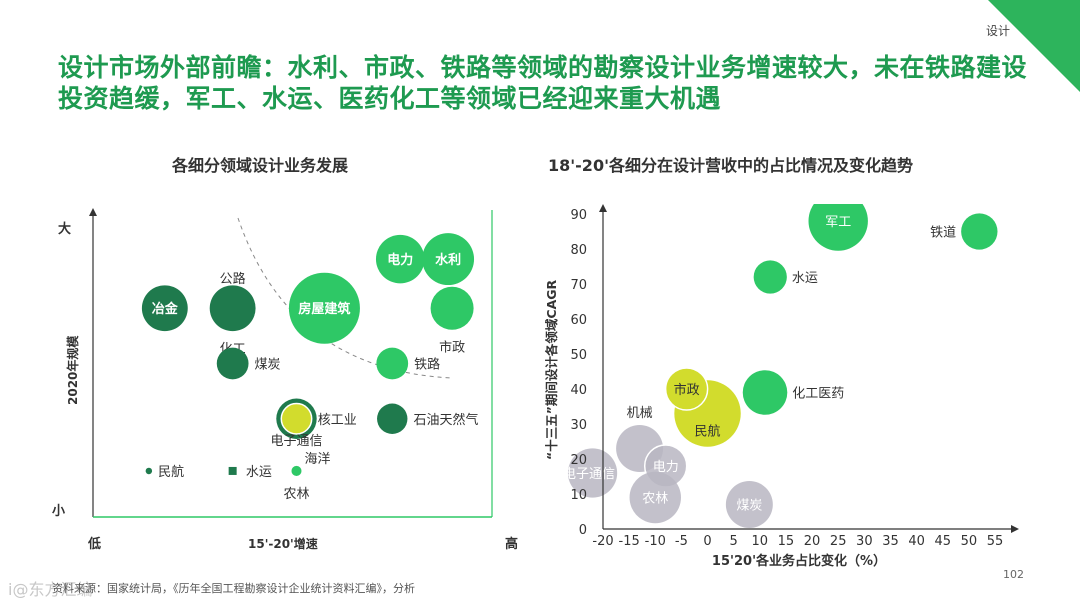 This screenshot has width=1080, height=608. What do you see at coordinates (629, 541) in the screenshot?
I see `x-tick--15: -15` at bounding box center [629, 541].